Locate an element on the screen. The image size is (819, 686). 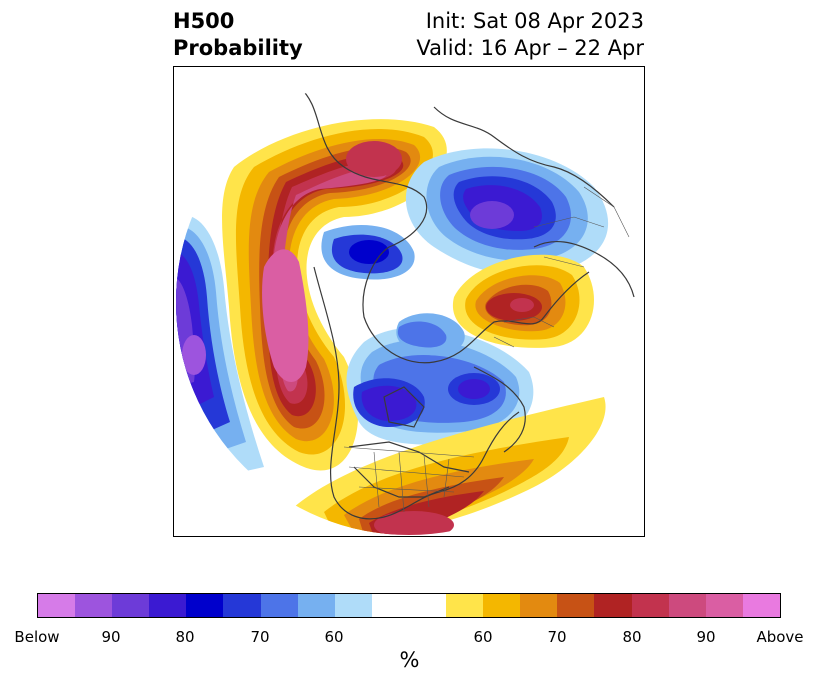
europe-ridge is located at coordinates (523, 301).